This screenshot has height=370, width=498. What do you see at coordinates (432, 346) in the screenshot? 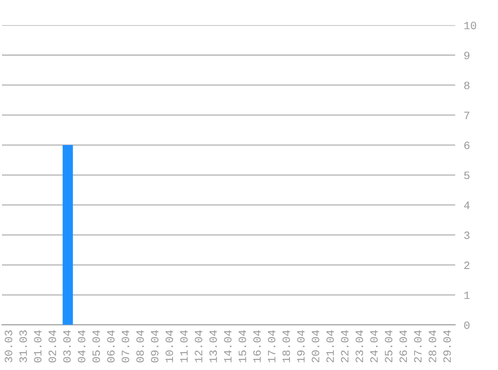
I see `x-tick-label: 28.04` at bounding box center [432, 346].